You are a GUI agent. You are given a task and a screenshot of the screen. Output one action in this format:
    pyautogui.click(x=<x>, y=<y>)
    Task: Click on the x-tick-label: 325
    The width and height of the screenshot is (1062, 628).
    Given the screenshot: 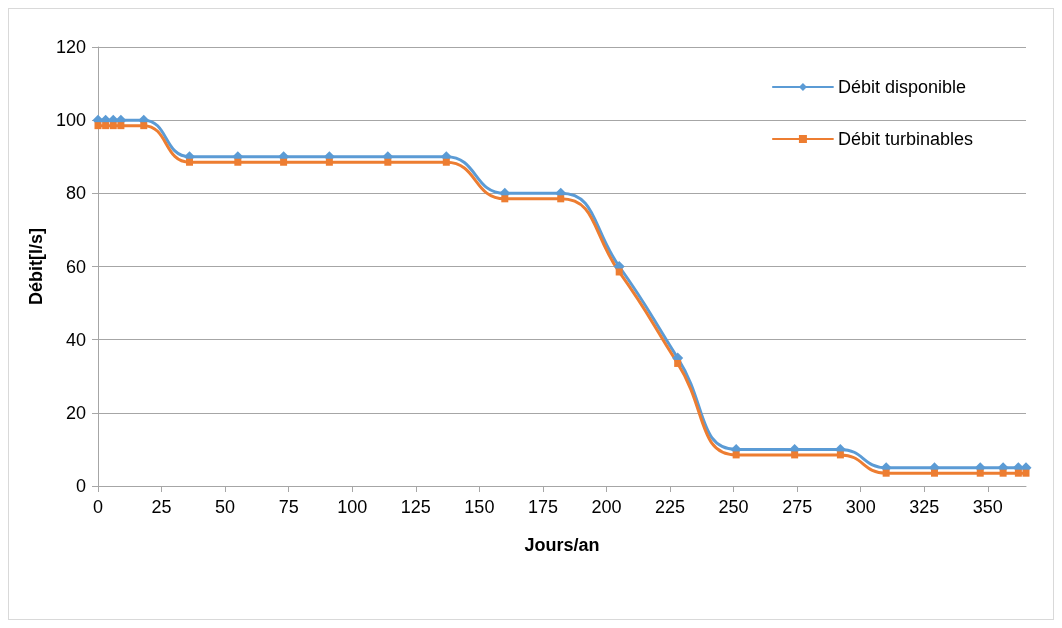 What is the action you would take?
    pyautogui.click(x=924, y=507)
    